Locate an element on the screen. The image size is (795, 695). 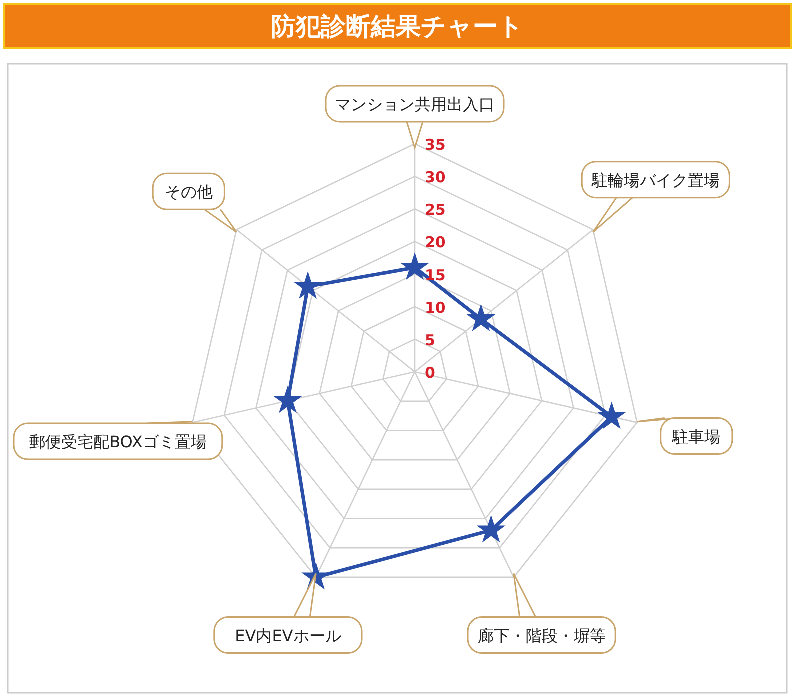
y-tick-label: 35 is located at coordinates (435, 145).